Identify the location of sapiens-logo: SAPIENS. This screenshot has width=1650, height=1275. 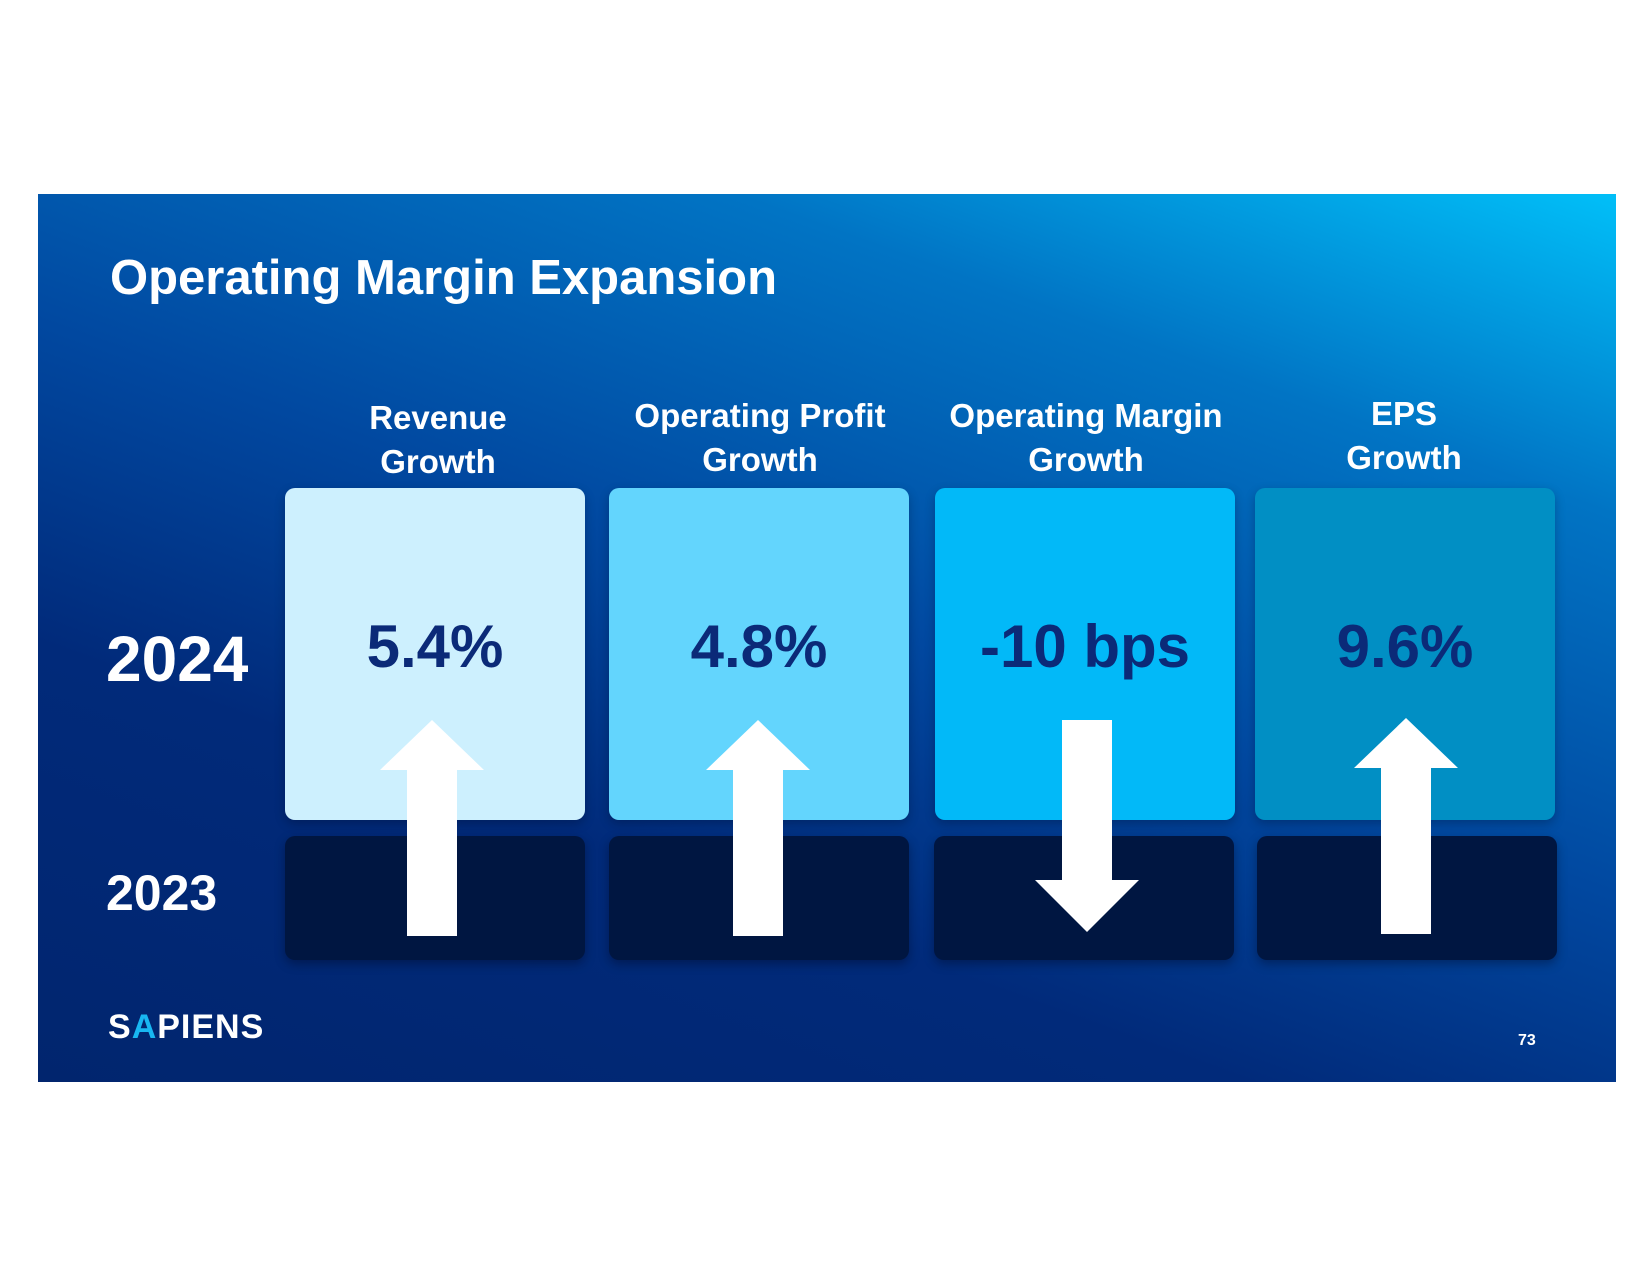
(186, 1027).